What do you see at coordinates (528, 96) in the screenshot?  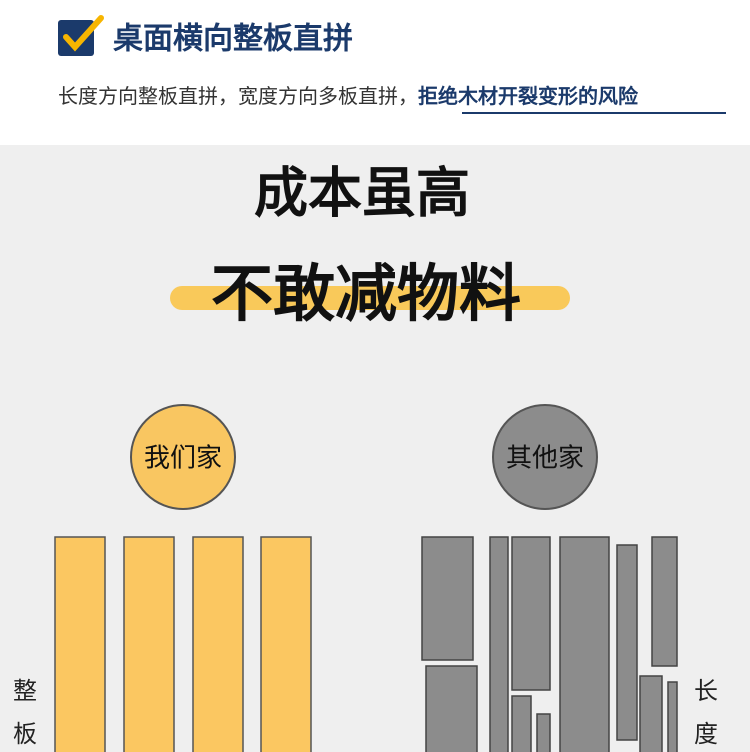 I see `subtitle-highlight: 拒绝木材开裂变形的风险` at bounding box center [528, 96].